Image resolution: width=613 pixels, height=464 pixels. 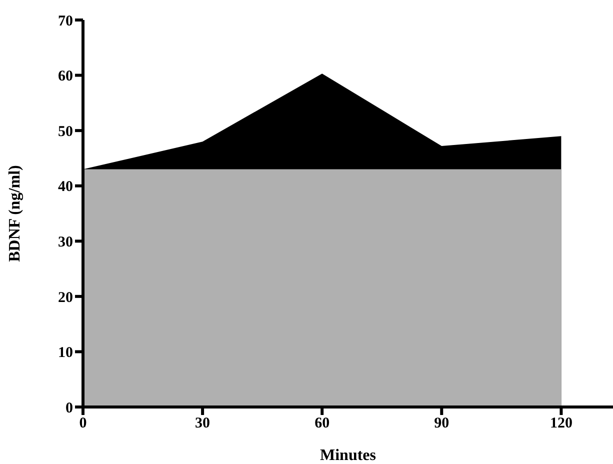 I want to click on y-tick-label: 0, so click(x=69, y=408).